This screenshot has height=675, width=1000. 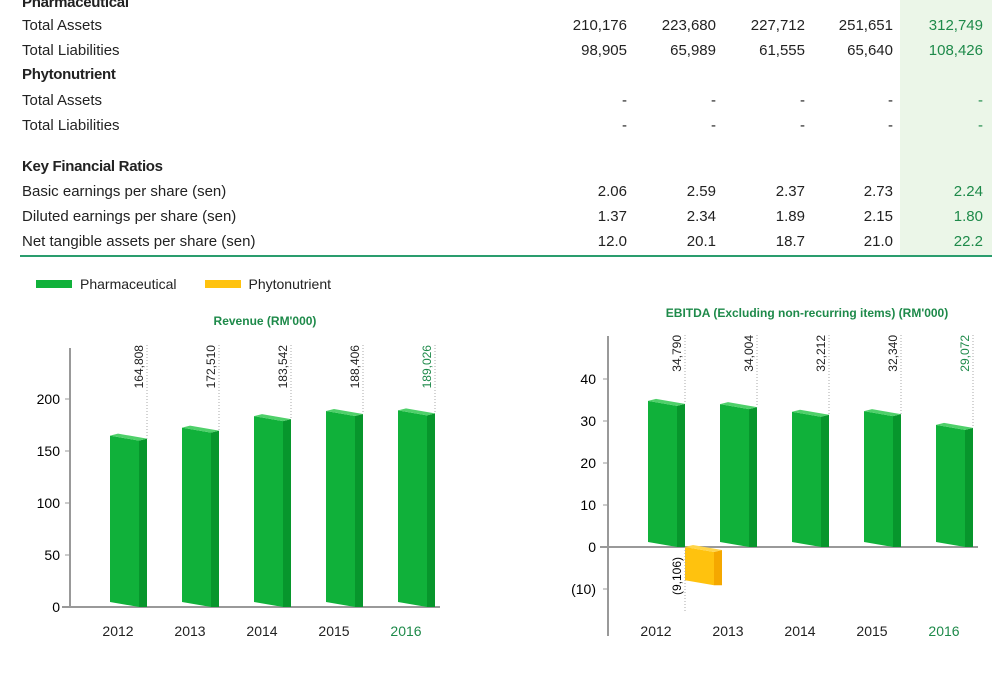 What do you see at coordinates (943, 631) in the screenshot?
I see `x-tick-label: 2016` at bounding box center [943, 631].